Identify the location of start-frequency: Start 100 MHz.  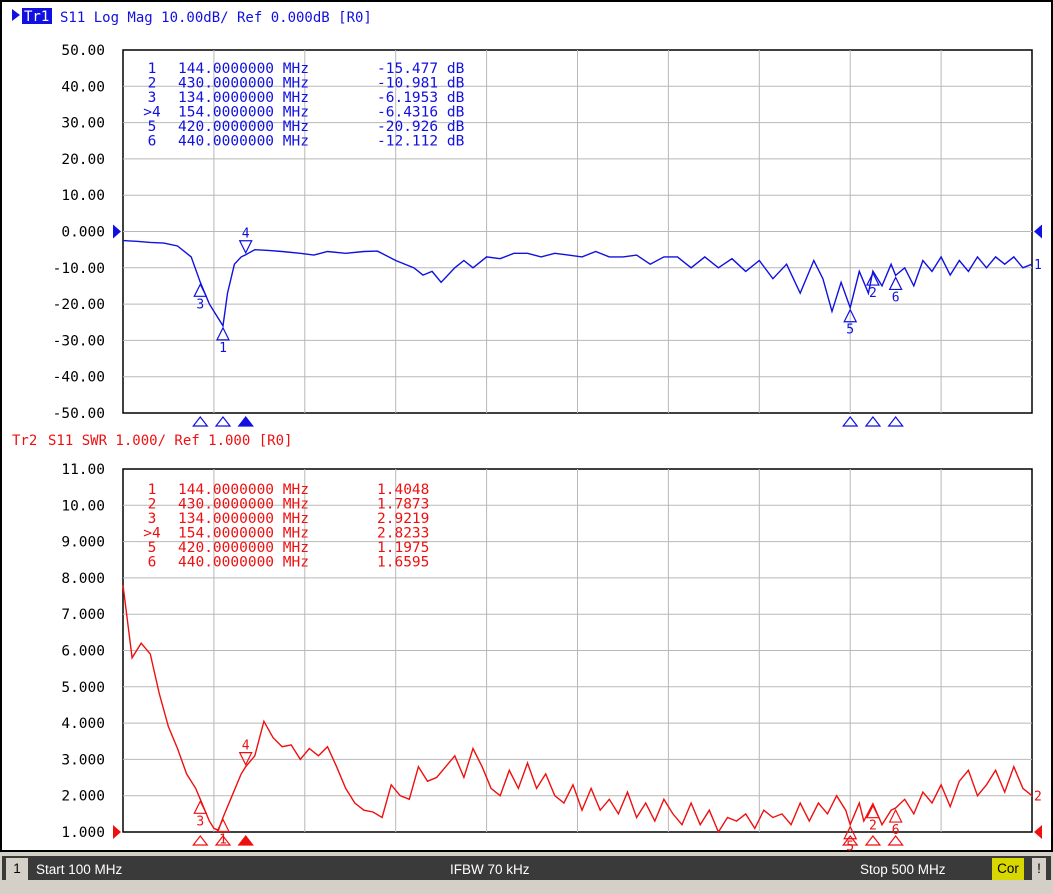
(79, 869).